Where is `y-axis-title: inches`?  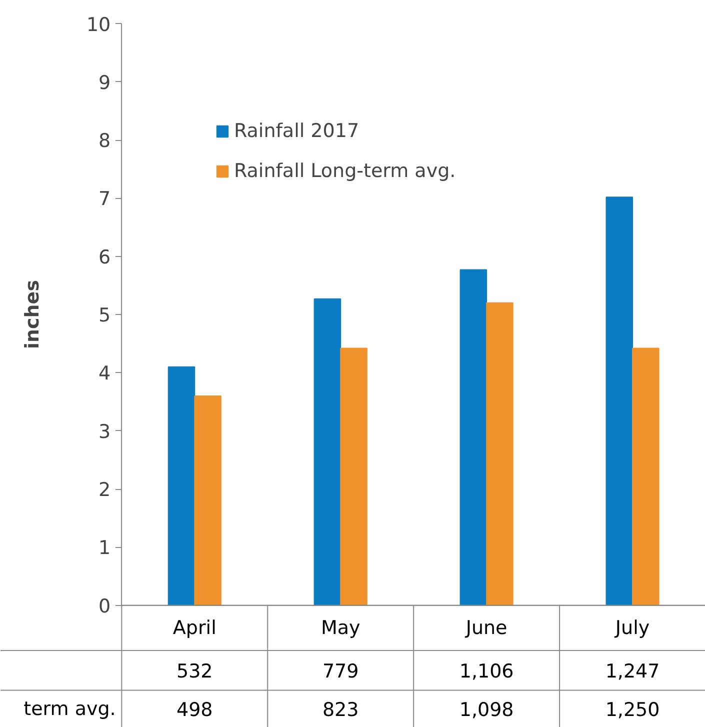 y-axis-title: inches is located at coordinates (32, 315).